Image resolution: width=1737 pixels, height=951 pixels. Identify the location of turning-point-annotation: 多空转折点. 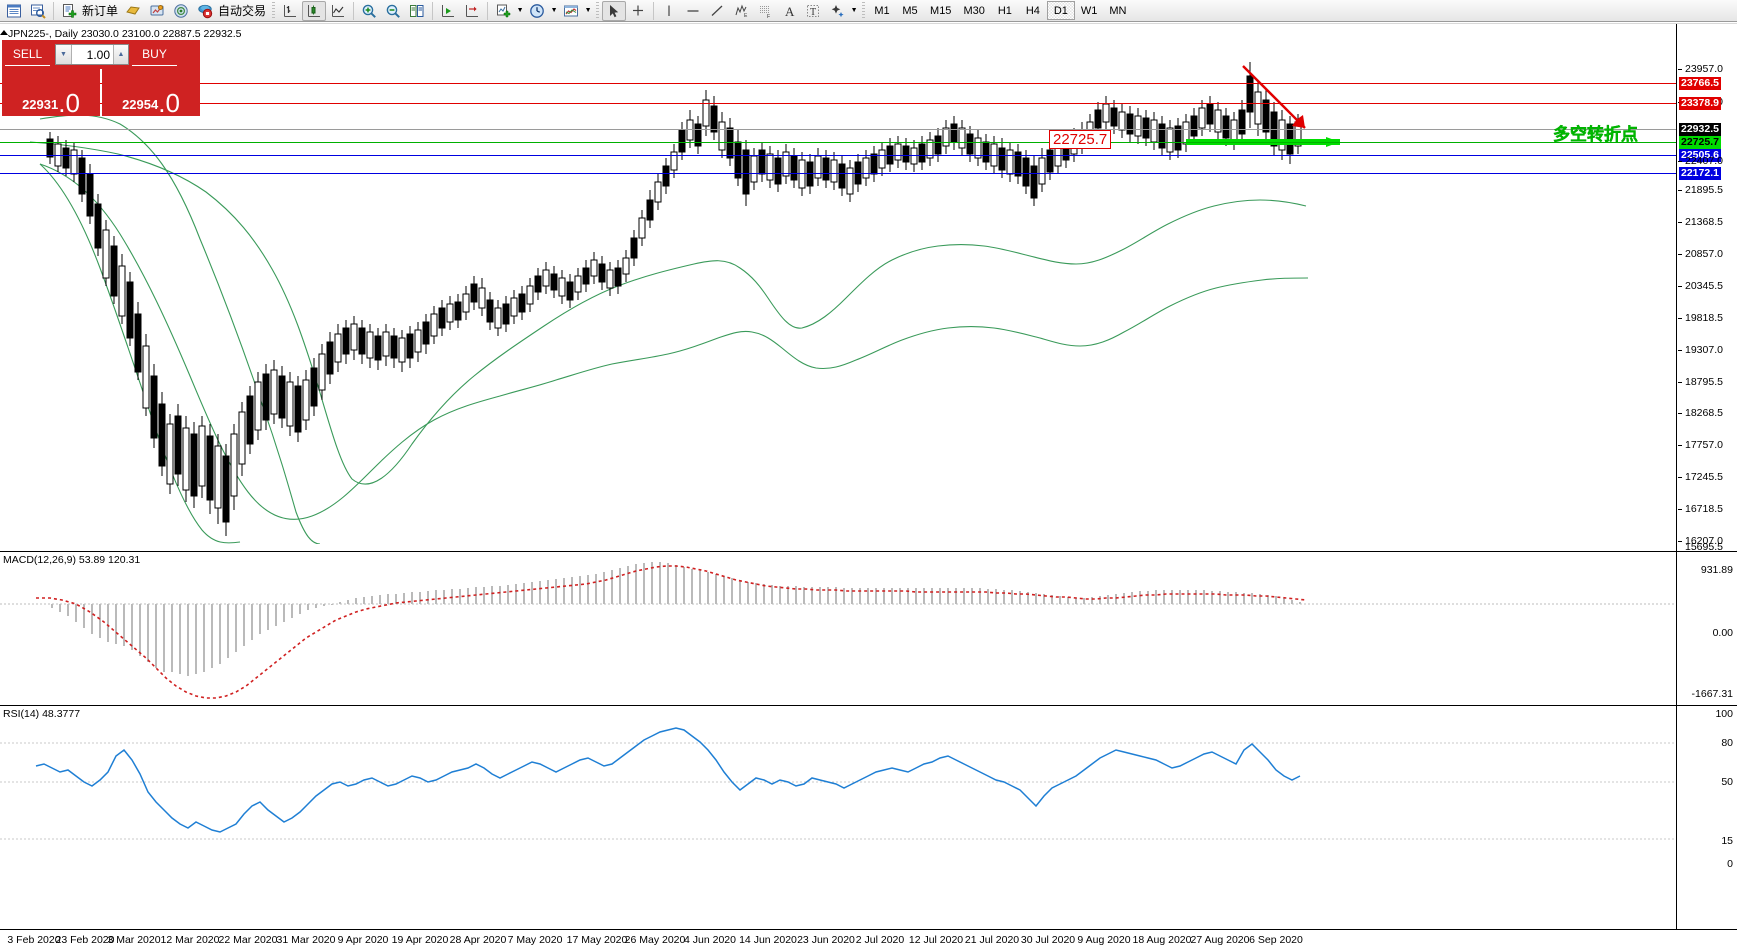
(1595, 135).